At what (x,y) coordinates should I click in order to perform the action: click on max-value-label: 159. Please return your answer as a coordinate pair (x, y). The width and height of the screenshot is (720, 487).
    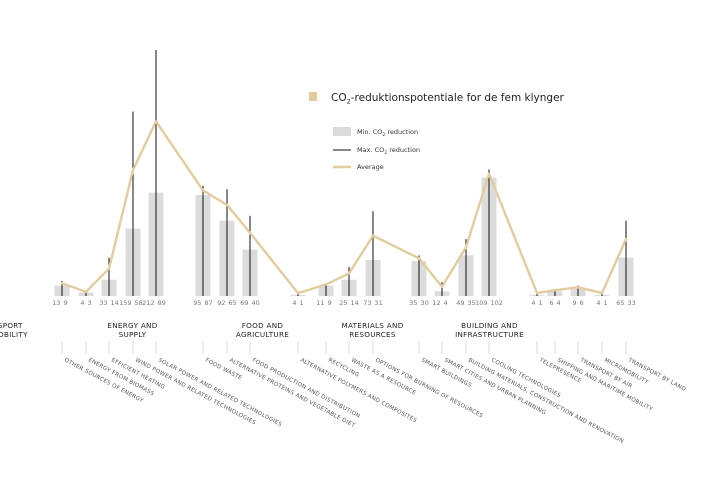
    Looking at the image, I should click on (125, 303).